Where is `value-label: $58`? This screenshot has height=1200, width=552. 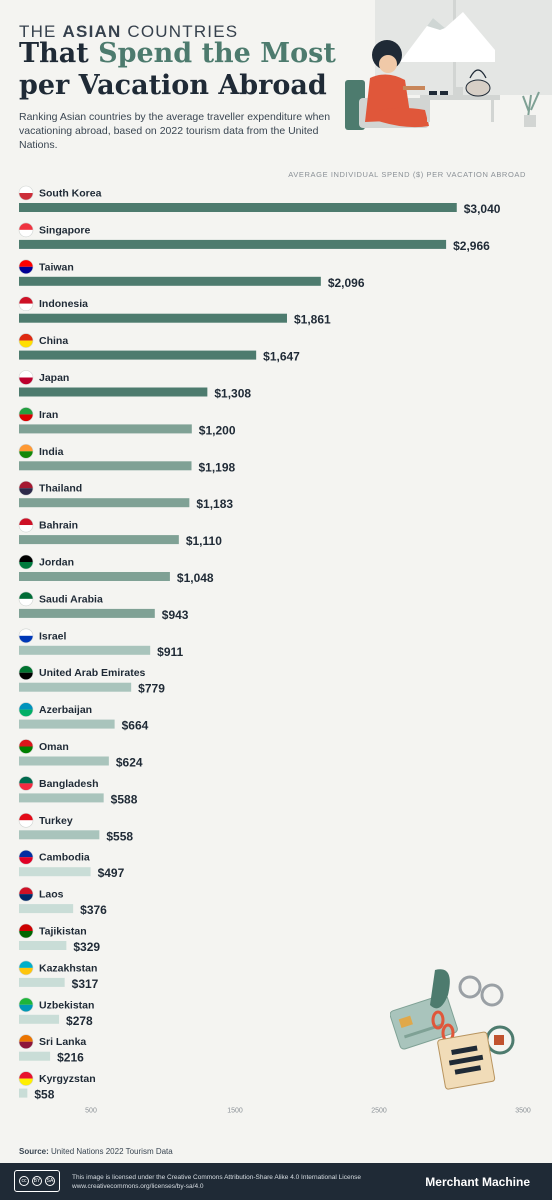 value-label: $58 is located at coordinates (44, 1095).